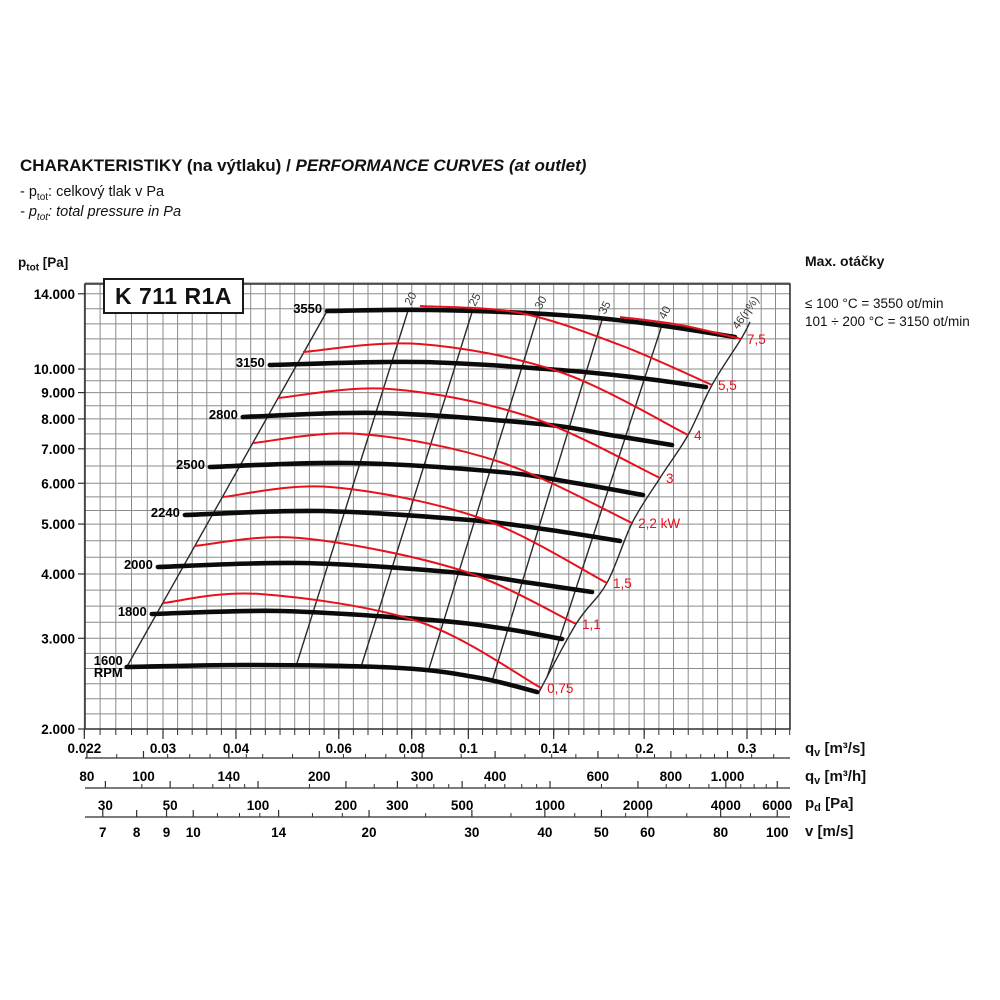  I want to click on y-tick-label: 2.000, so click(58, 729).